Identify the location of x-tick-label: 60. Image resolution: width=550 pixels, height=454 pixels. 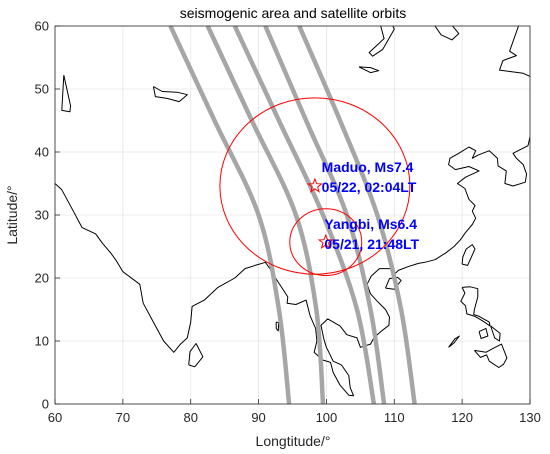
(55, 417).